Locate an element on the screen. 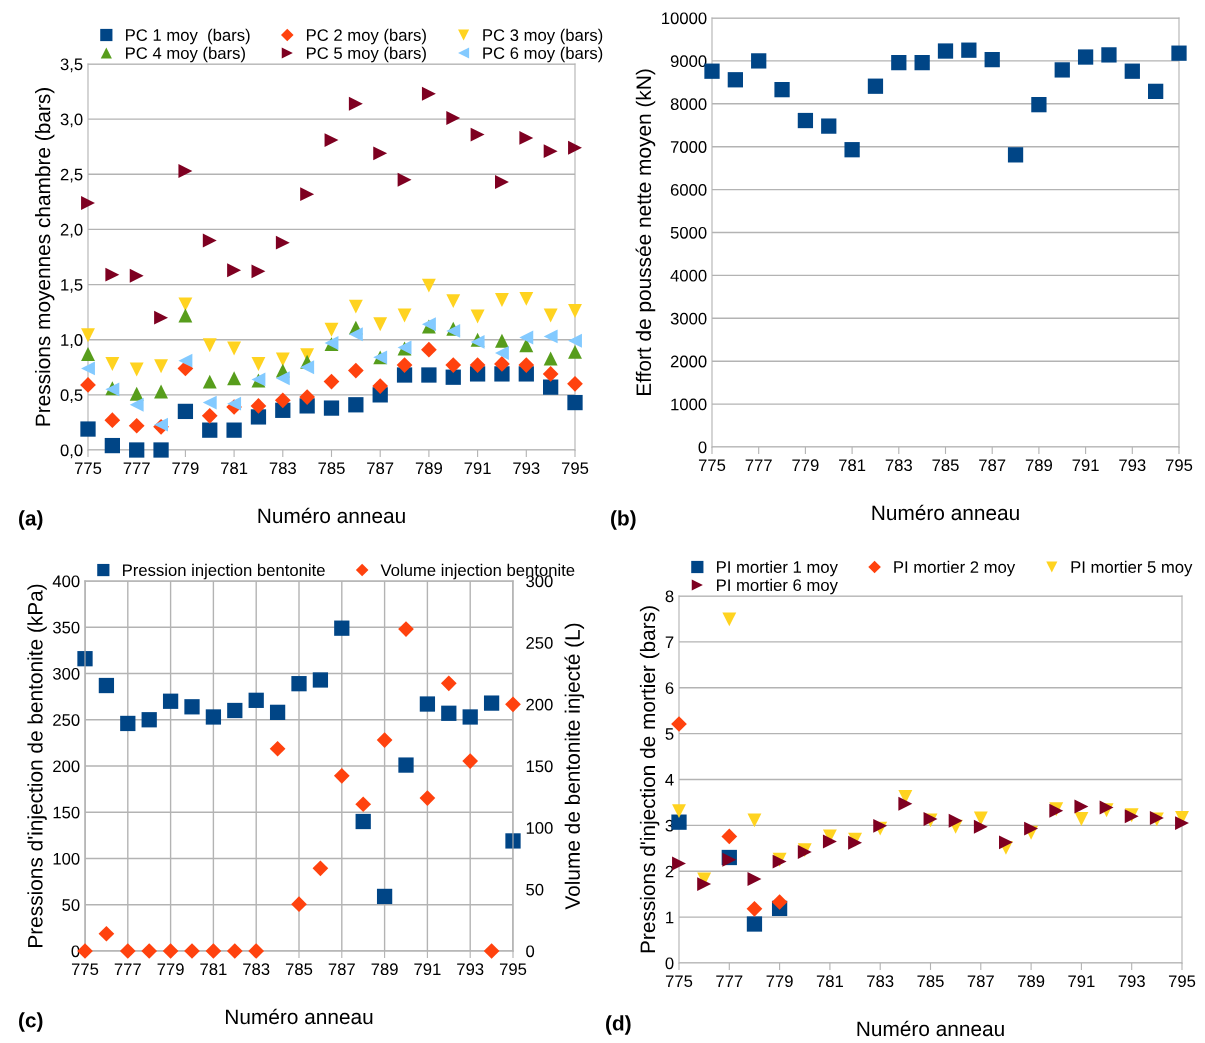  text: (d) is located at coordinates (618, 1025).